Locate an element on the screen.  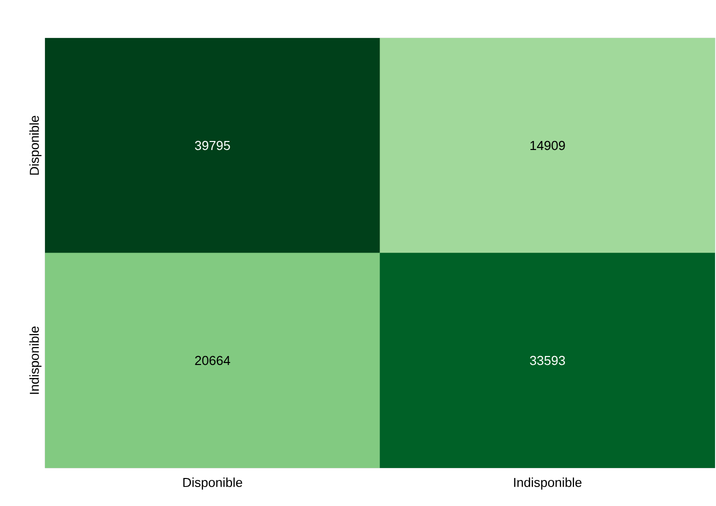
data-label: 20664 is located at coordinates (212, 361).